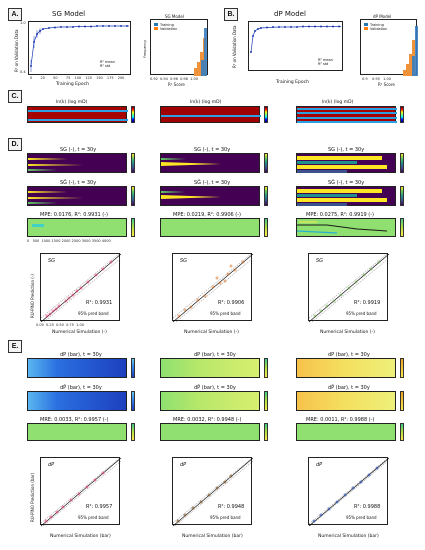 Image resolution: width=425 pixels, height=550 pixels. I want to click on e-scatter-label-2: dP, so click(183, 465).